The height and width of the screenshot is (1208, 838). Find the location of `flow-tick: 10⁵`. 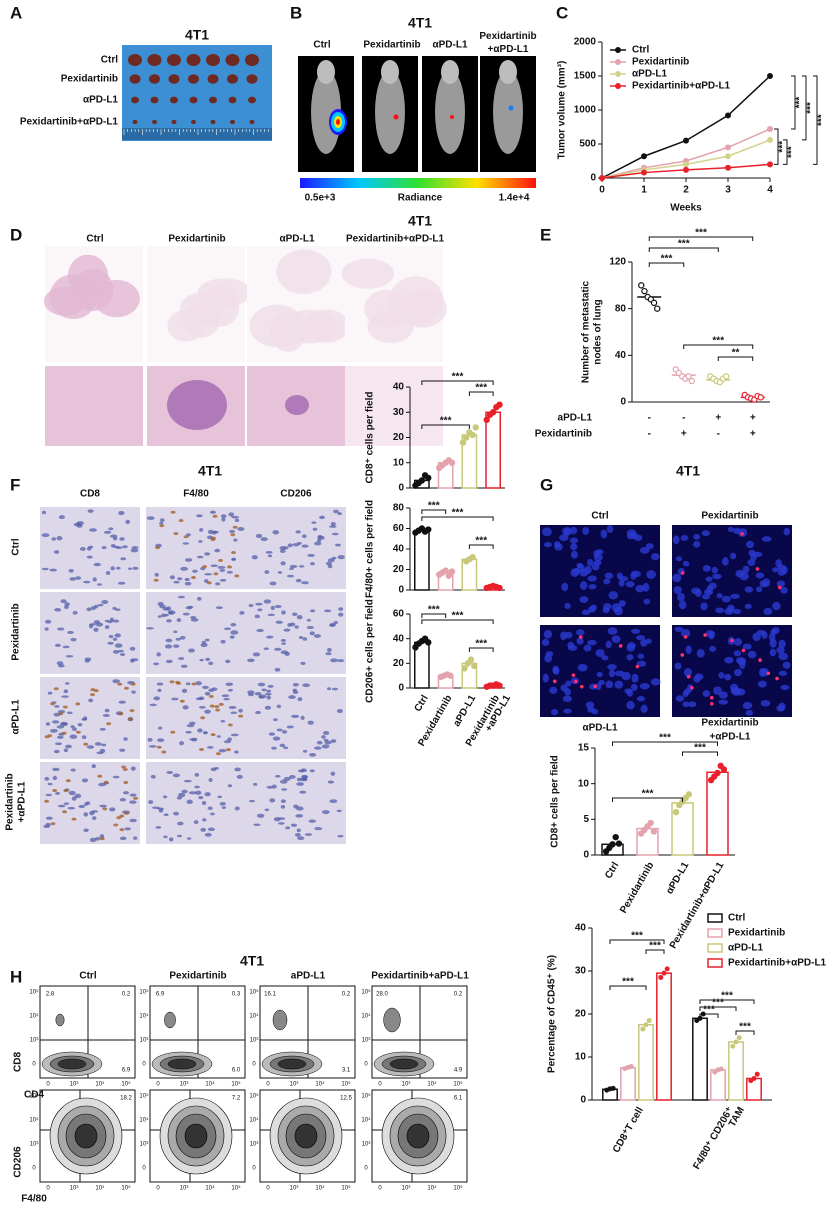

flow-tick: 10⁵ is located at coordinates (236, 1084).